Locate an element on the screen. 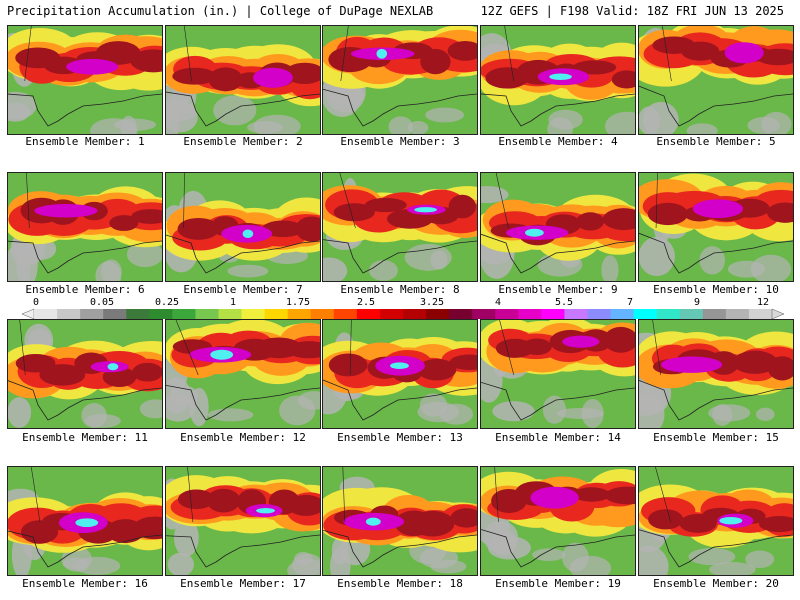  precip-colorbar is located at coordinates (403, 314).